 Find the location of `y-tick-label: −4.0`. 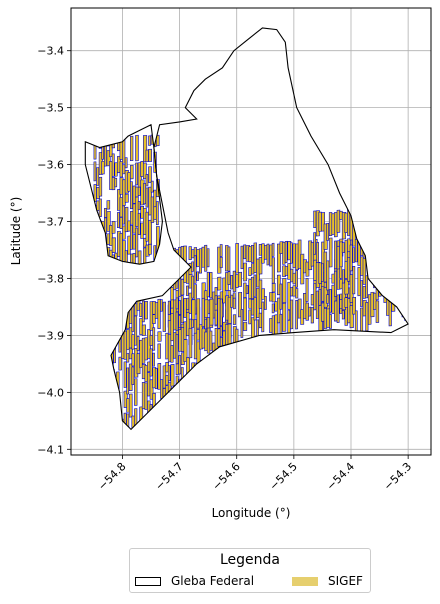

y-tick-label: −4.0 is located at coordinates (50, 392).